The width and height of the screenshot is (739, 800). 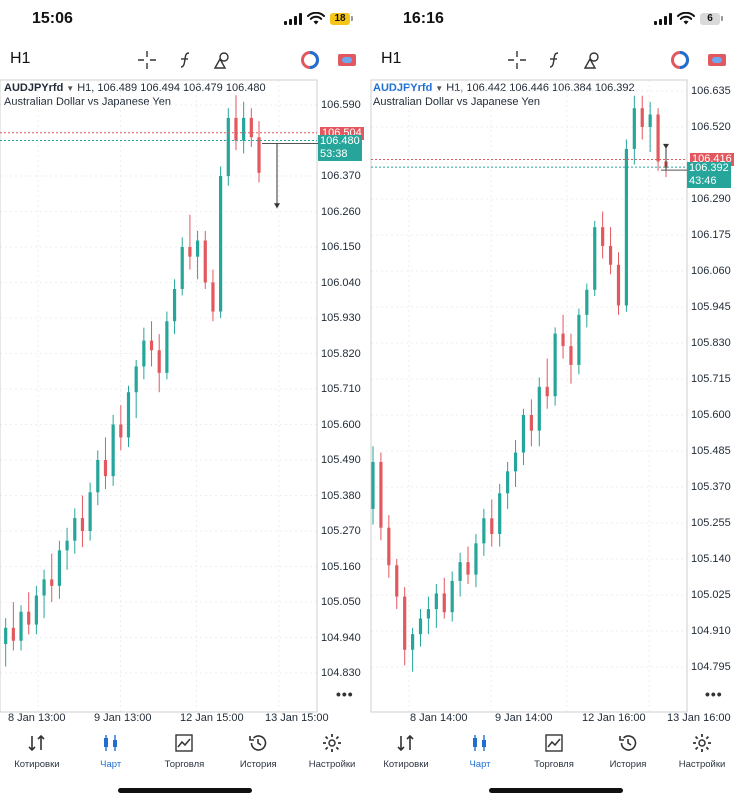 I want to click on price-tick: 106.060, so click(x=711, y=271).